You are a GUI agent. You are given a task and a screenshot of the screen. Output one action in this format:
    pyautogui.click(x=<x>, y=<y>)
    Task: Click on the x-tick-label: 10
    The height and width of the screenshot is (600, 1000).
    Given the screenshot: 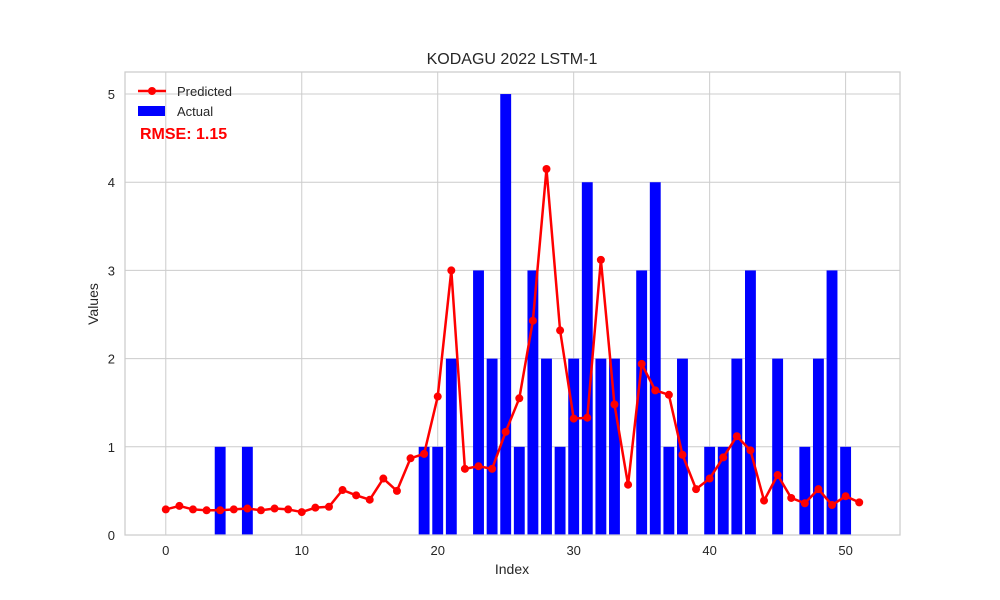 What is the action you would take?
    pyautogui.click(x=302, y=550)
    